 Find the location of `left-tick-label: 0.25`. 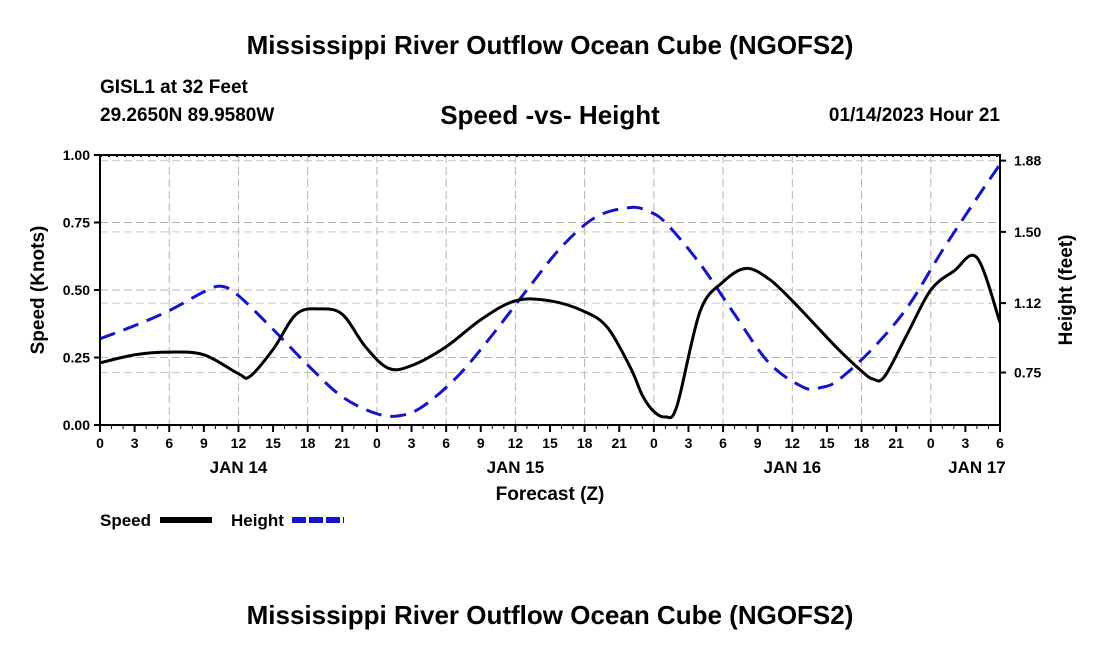

left-tick-label: 0.25 is located at coordinates (76, 358).